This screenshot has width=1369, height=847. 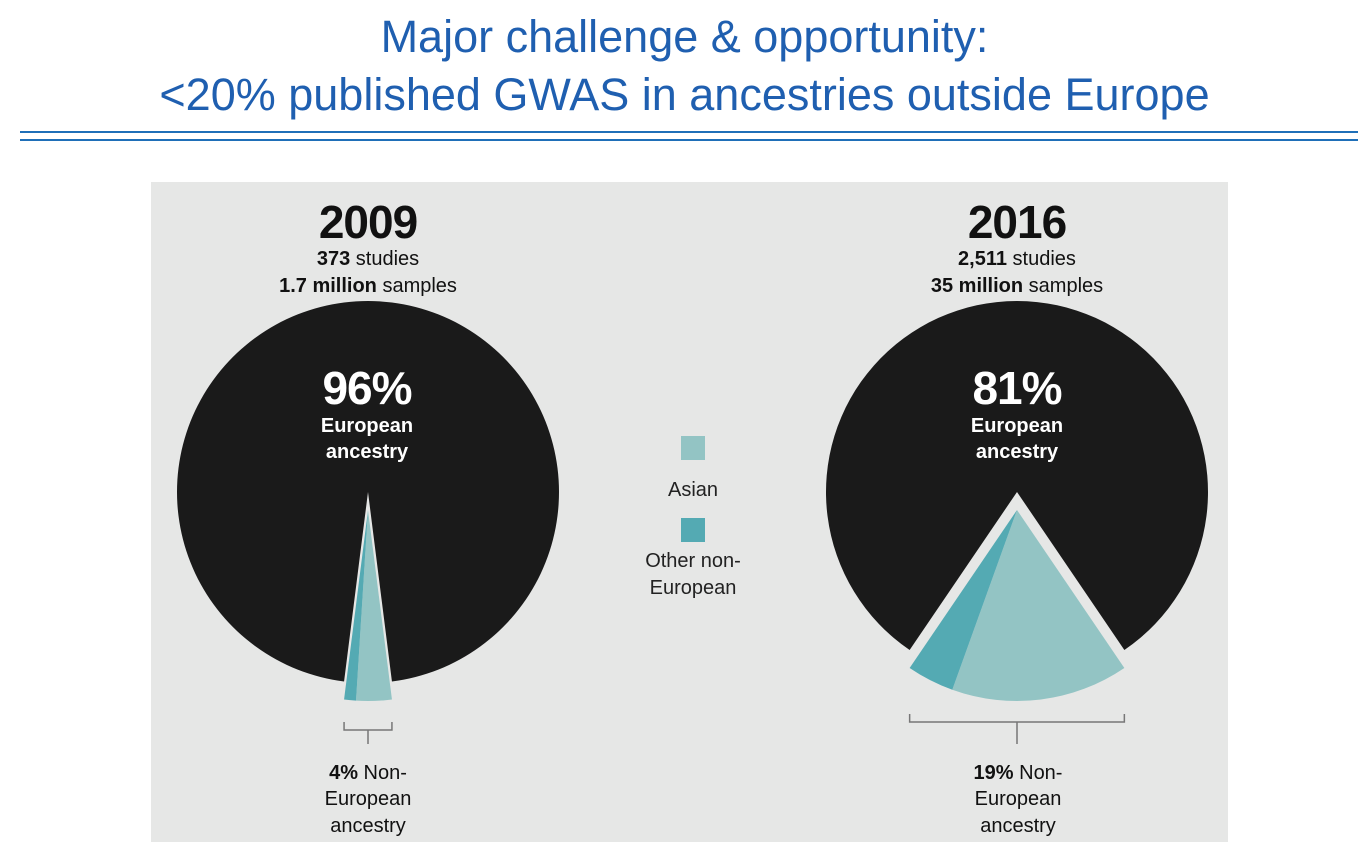 I want to click on non-eu-bracket-2016, so click(x=1017, y=729).